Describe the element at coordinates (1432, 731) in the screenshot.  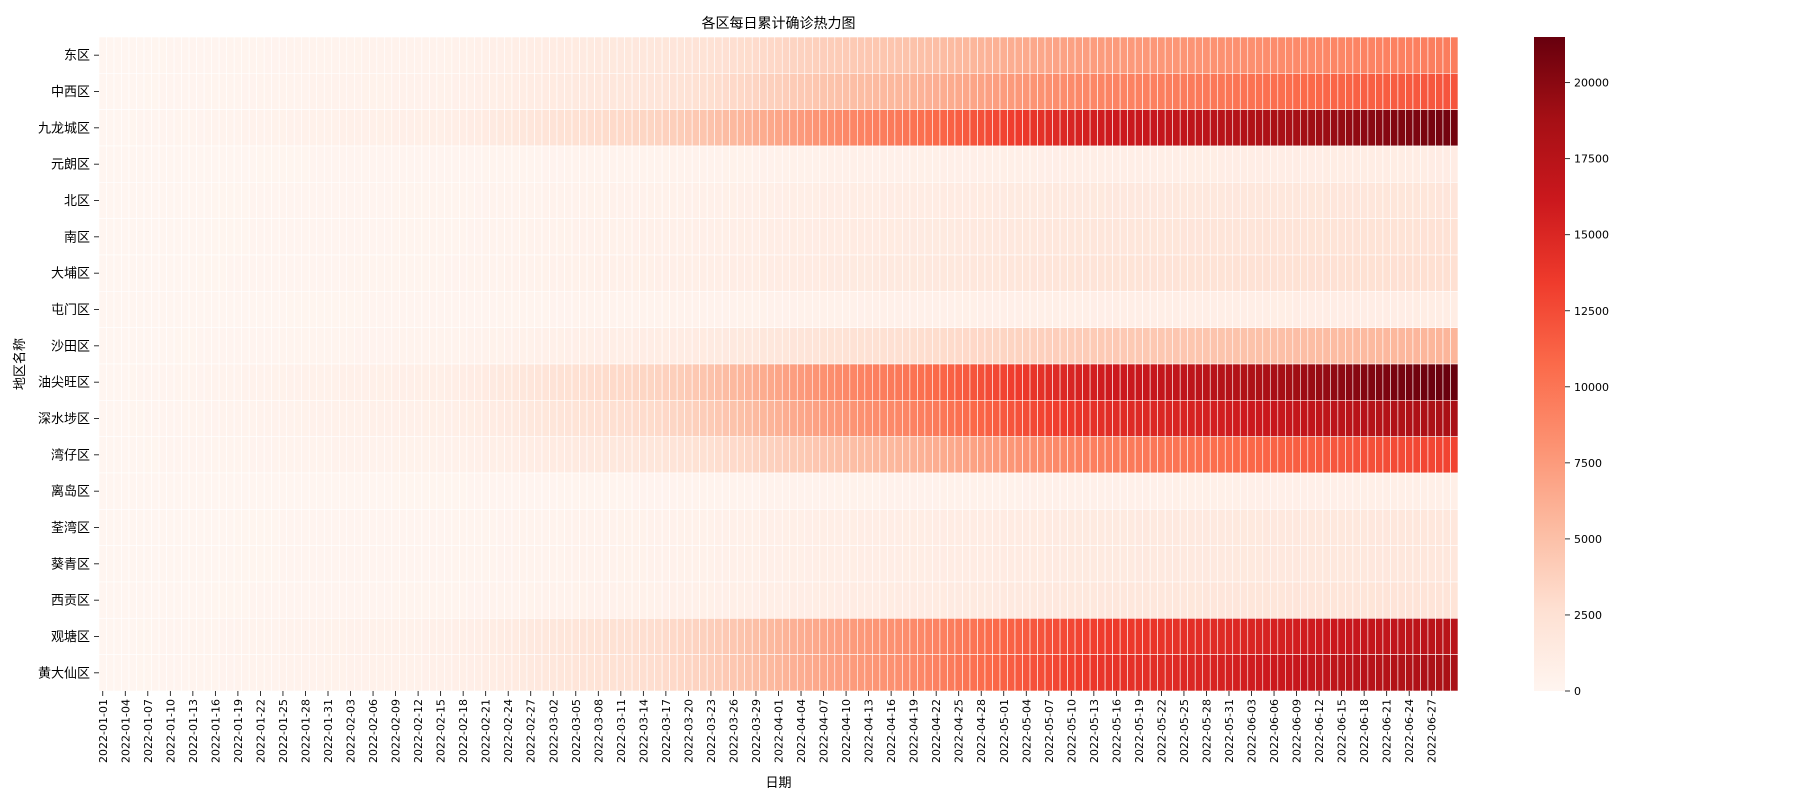
I see `x-tick-label: 2022-06-27` at that location.